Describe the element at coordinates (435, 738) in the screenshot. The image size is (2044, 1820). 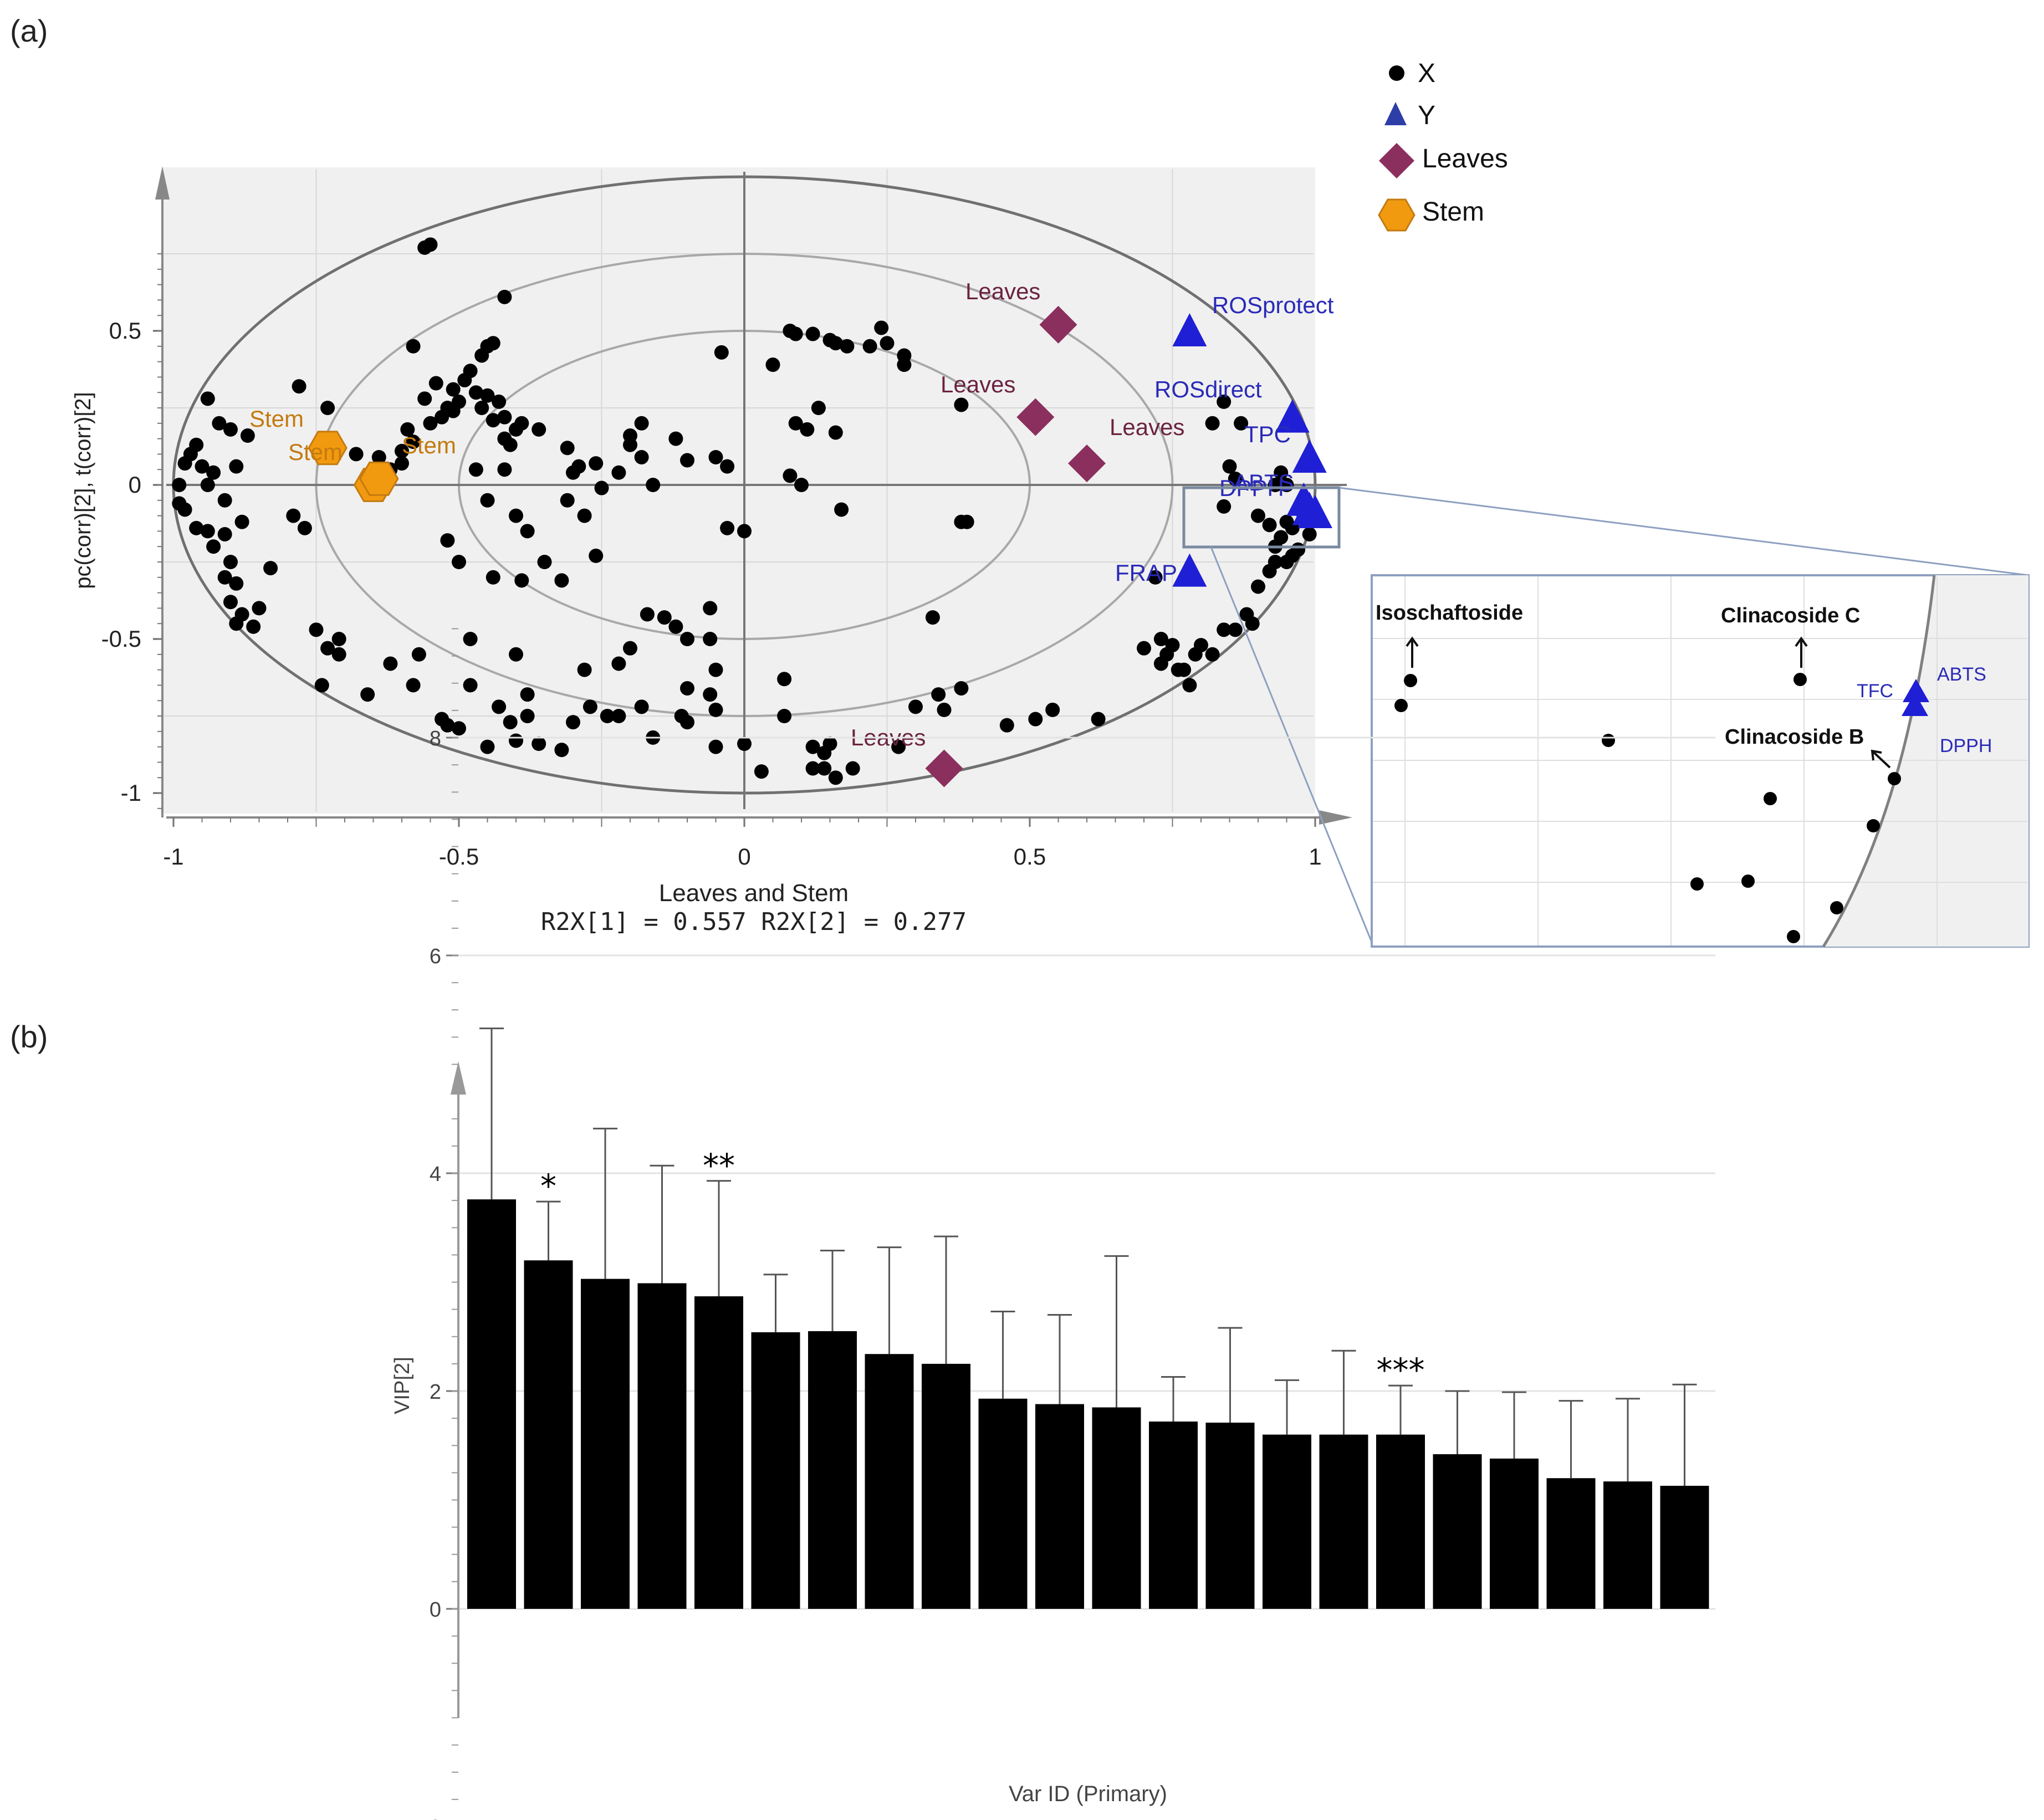
I see `bar-y-tick-label: 8` at that location.